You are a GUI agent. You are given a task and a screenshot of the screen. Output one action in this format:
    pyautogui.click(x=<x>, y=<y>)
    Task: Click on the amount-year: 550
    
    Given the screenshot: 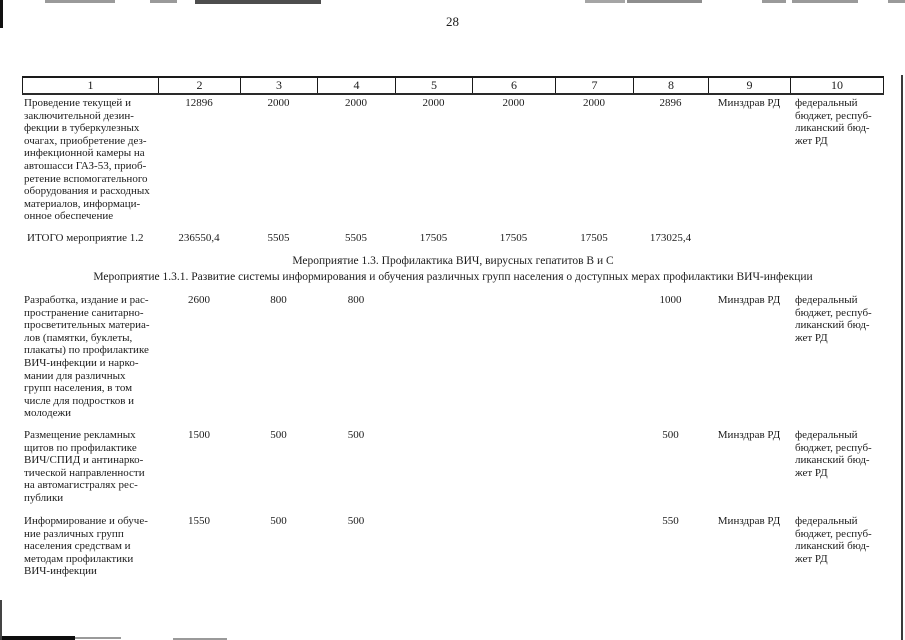 What is the action you would take?
    pyautogui.click(x=670, y=521)
    